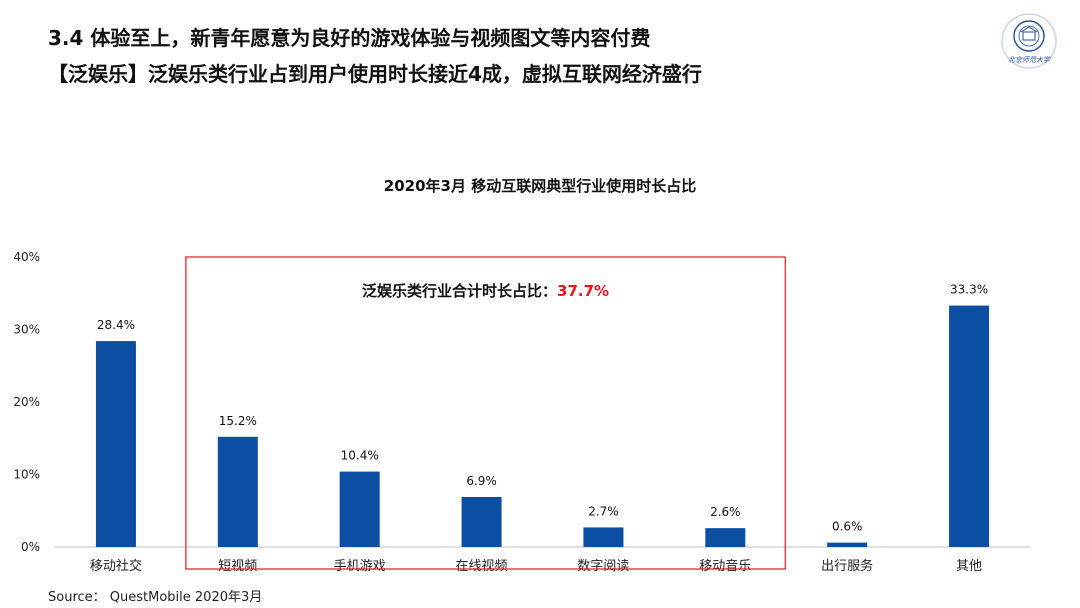 This screenshot has height=608, width=1080. What do you see at coordinates (725, 512) in the screenshot?
I see `data-label: 2.6%` at bounding box center [725, 512].